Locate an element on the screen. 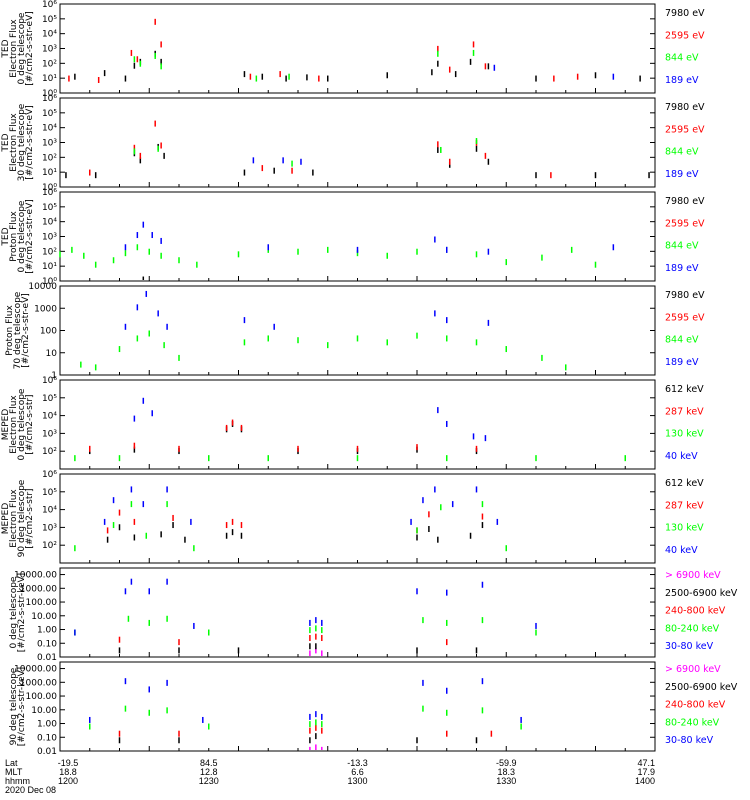 This screenshot has width=750, height=800. panel-4-ytick-label-0: 10² is located at coordinates (49, 452).